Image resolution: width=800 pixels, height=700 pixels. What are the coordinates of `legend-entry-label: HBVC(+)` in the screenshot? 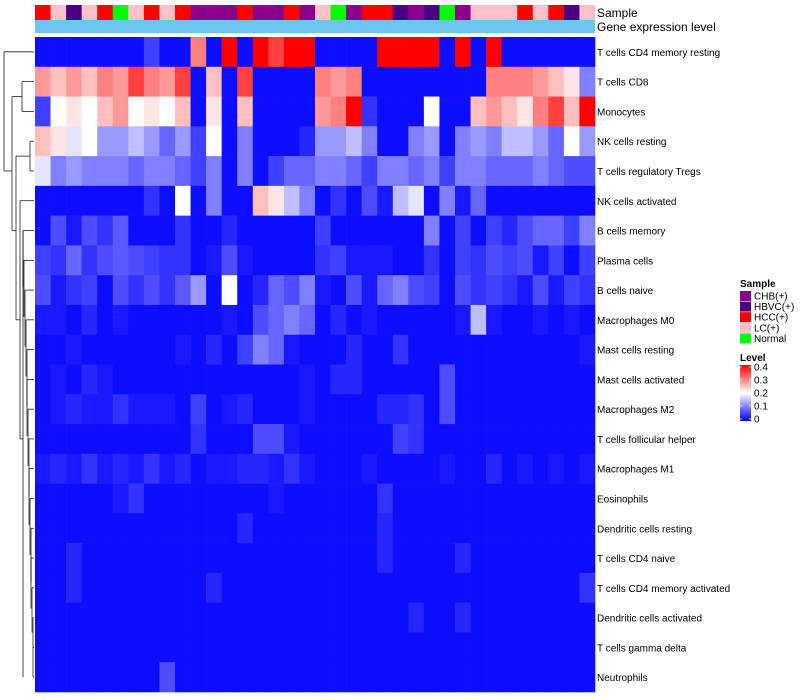 It's located at (774, 307).